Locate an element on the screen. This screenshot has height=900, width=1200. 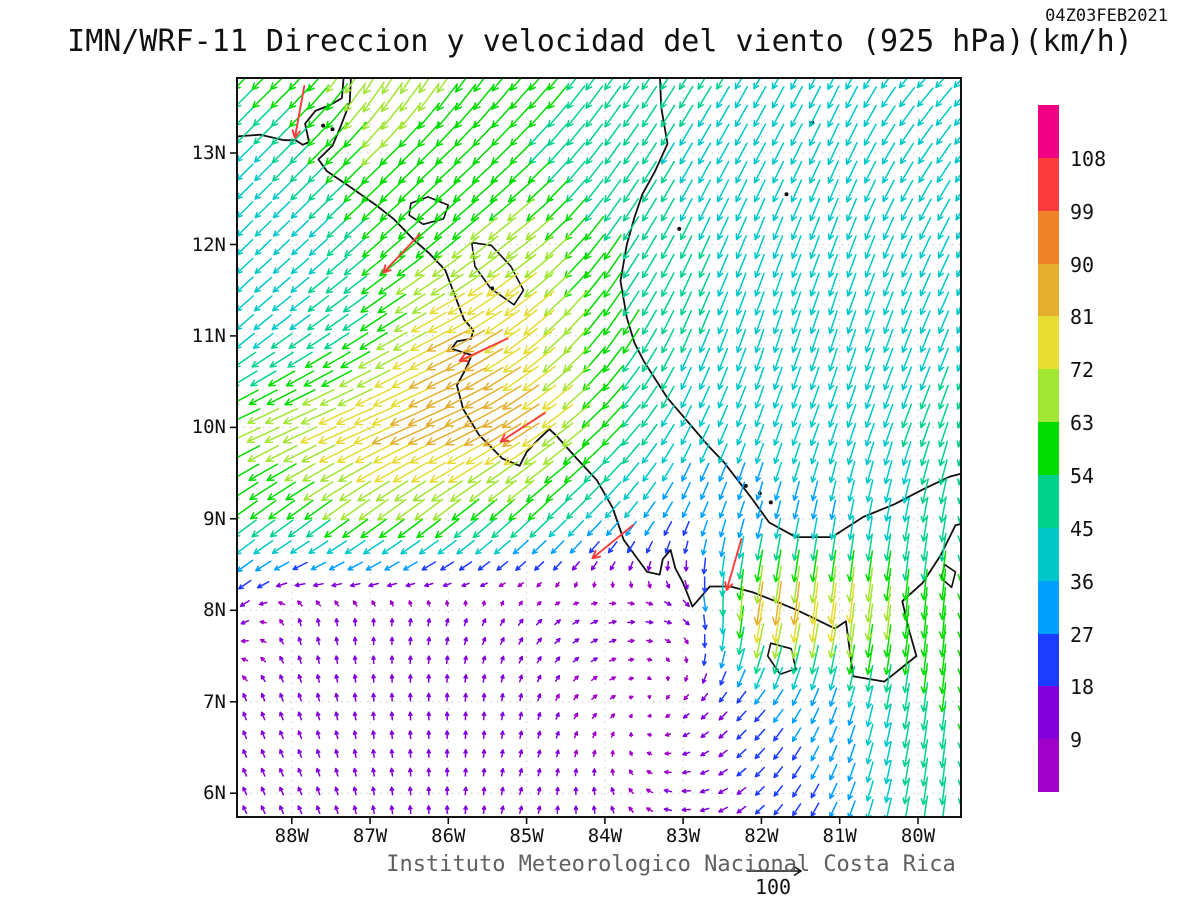
lat-tick-label: 13N is located at coordinates (208, 153).